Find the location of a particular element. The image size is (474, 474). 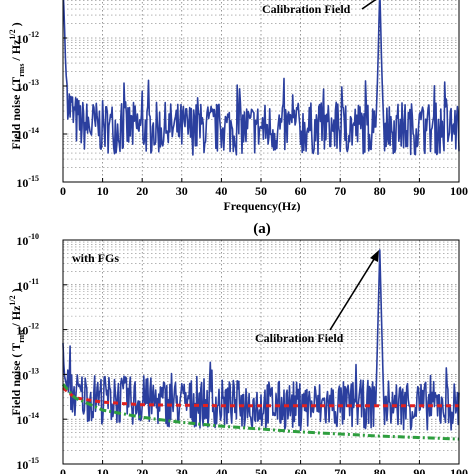

chart-b-ylabel: Field noise ( Trms / Hz1/2 ) is located at coordinates (17, 351).